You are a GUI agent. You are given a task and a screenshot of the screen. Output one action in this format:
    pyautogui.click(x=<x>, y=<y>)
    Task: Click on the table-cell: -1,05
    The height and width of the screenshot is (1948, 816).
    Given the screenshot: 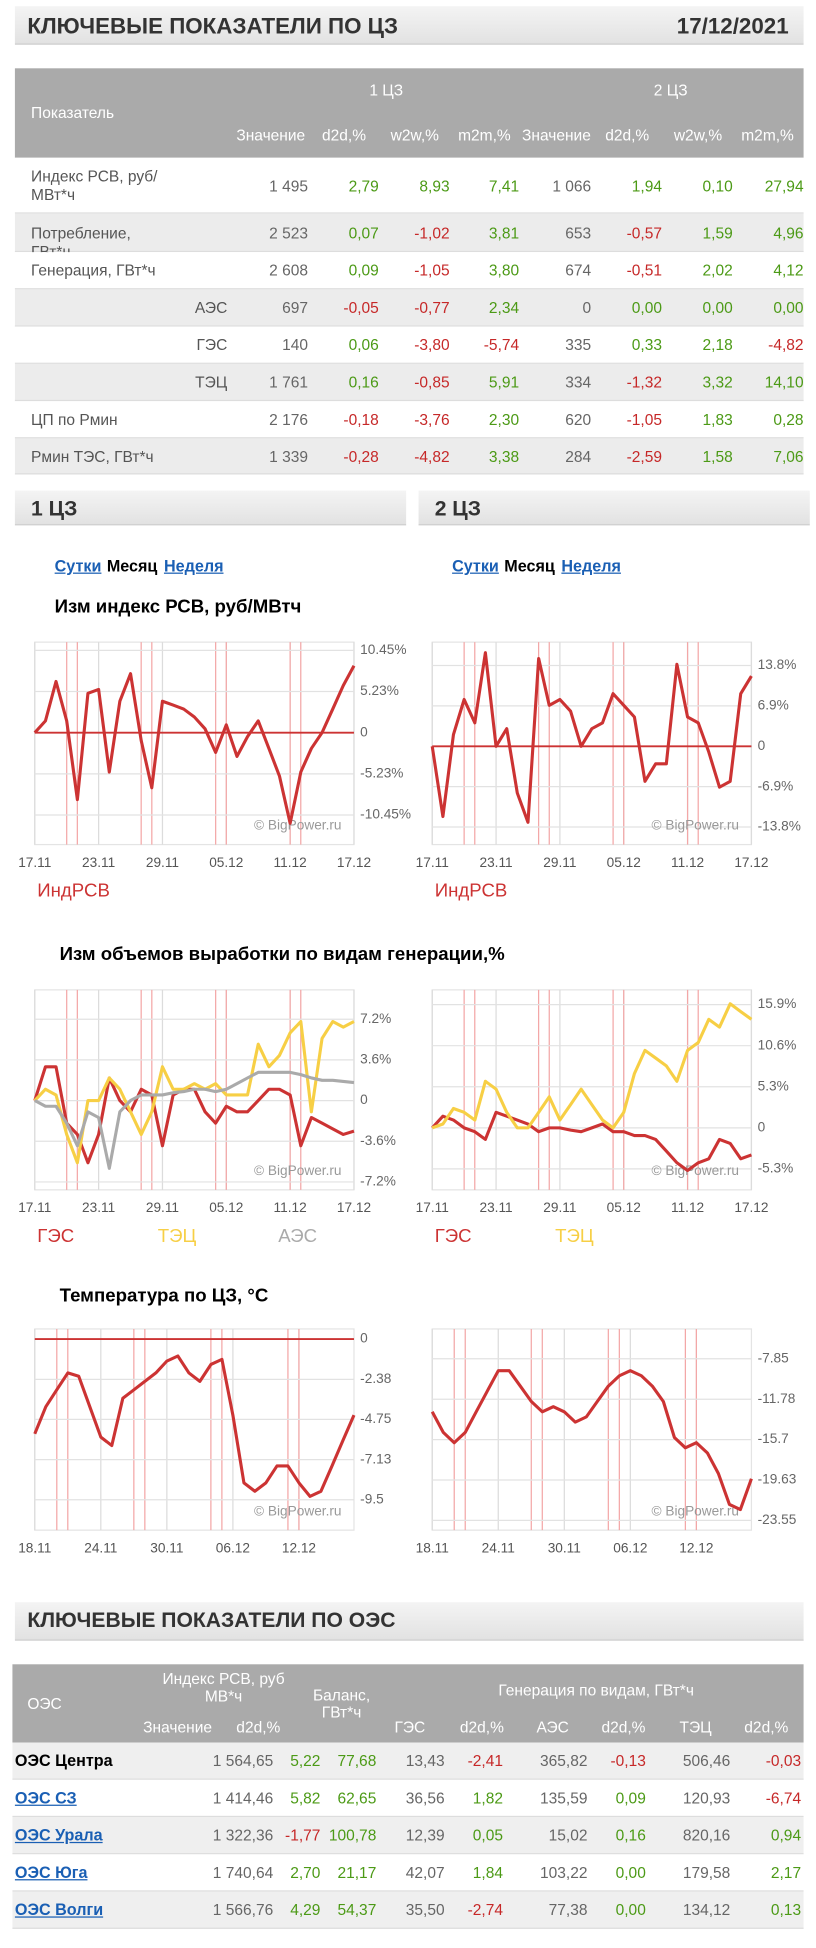 What is the action you would take?
    pyautogui.click(x=432, y=271)
    